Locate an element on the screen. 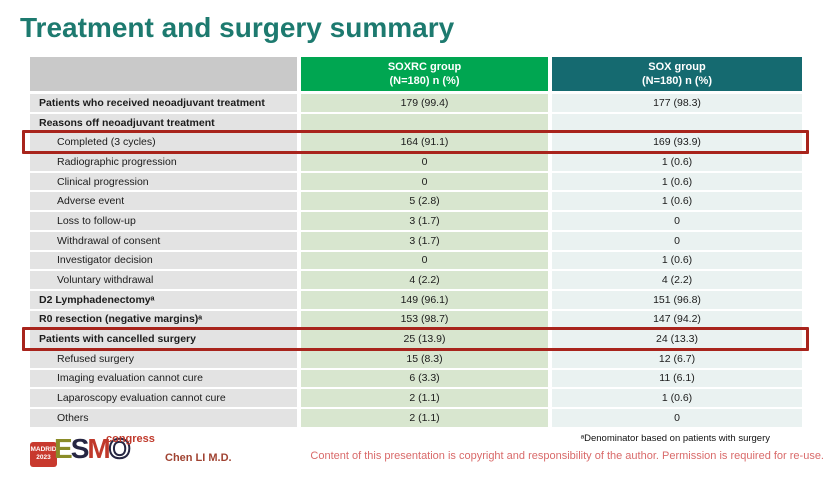  table-row: Reasons off neoadjuvant treatment is located at coordinates (416, 122).